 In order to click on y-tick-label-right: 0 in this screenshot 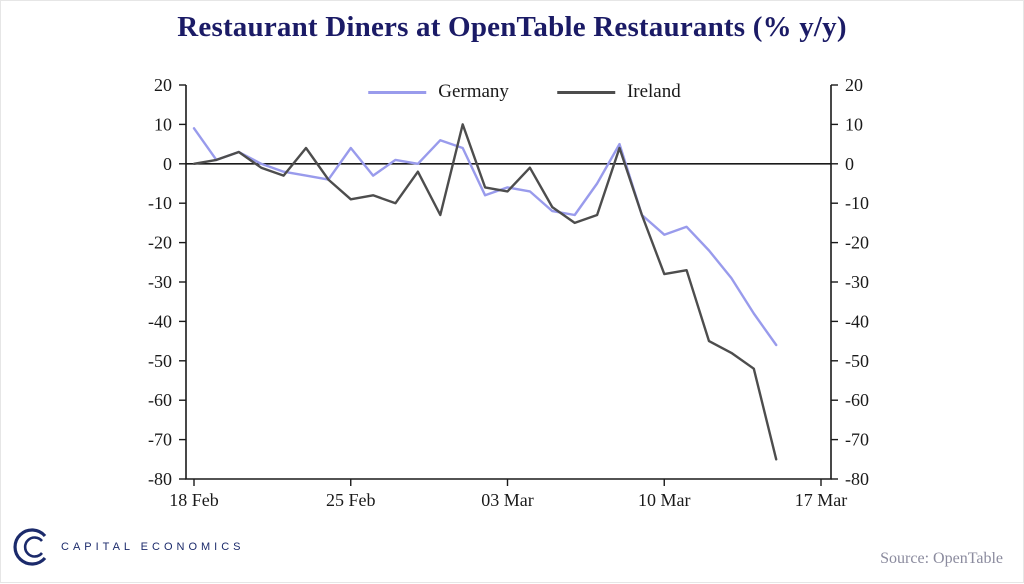, I will do `click(849, 164)`.